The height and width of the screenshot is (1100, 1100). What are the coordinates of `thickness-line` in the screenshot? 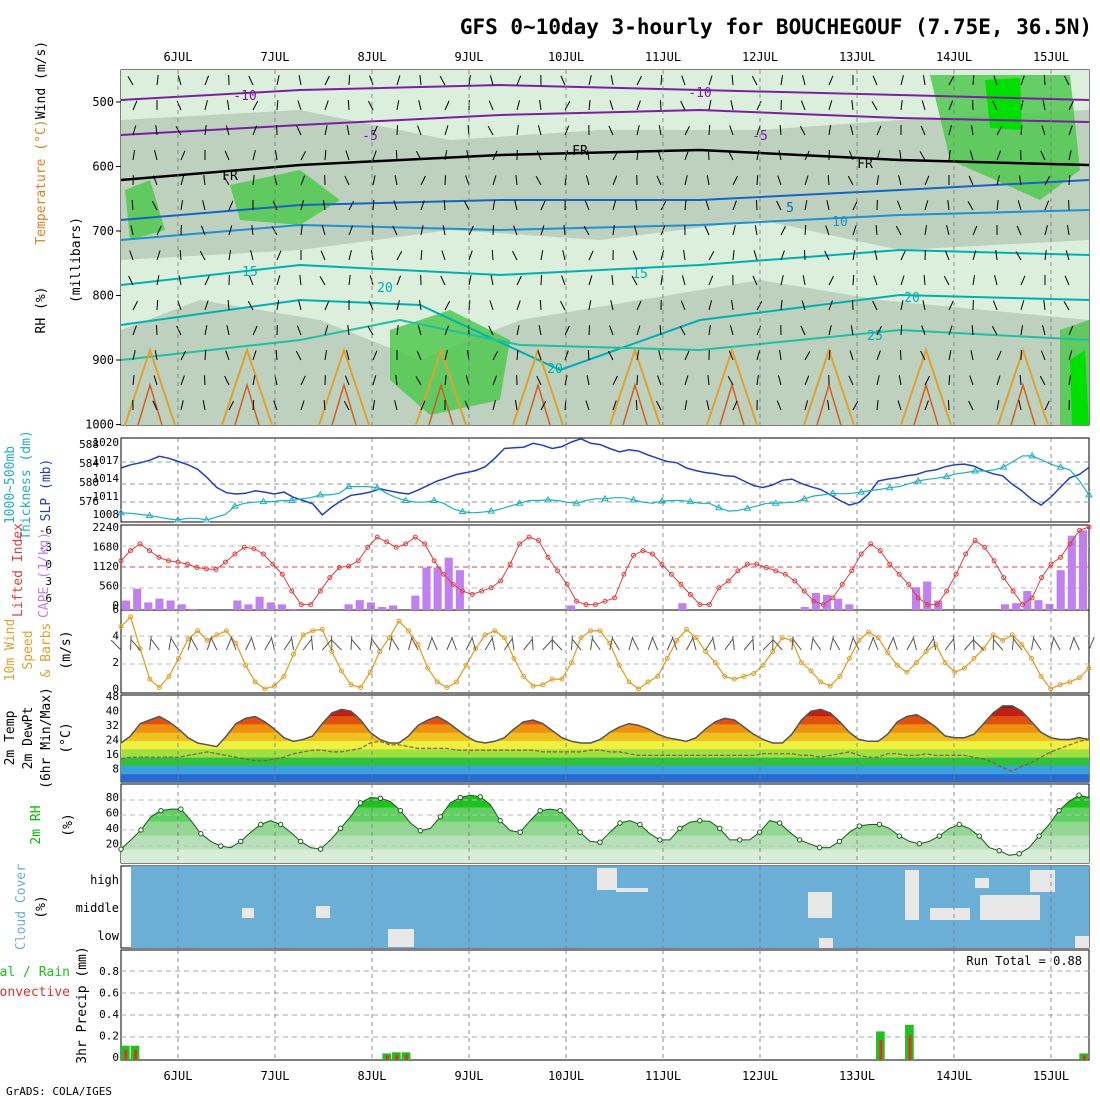 It's located at (605, 488).